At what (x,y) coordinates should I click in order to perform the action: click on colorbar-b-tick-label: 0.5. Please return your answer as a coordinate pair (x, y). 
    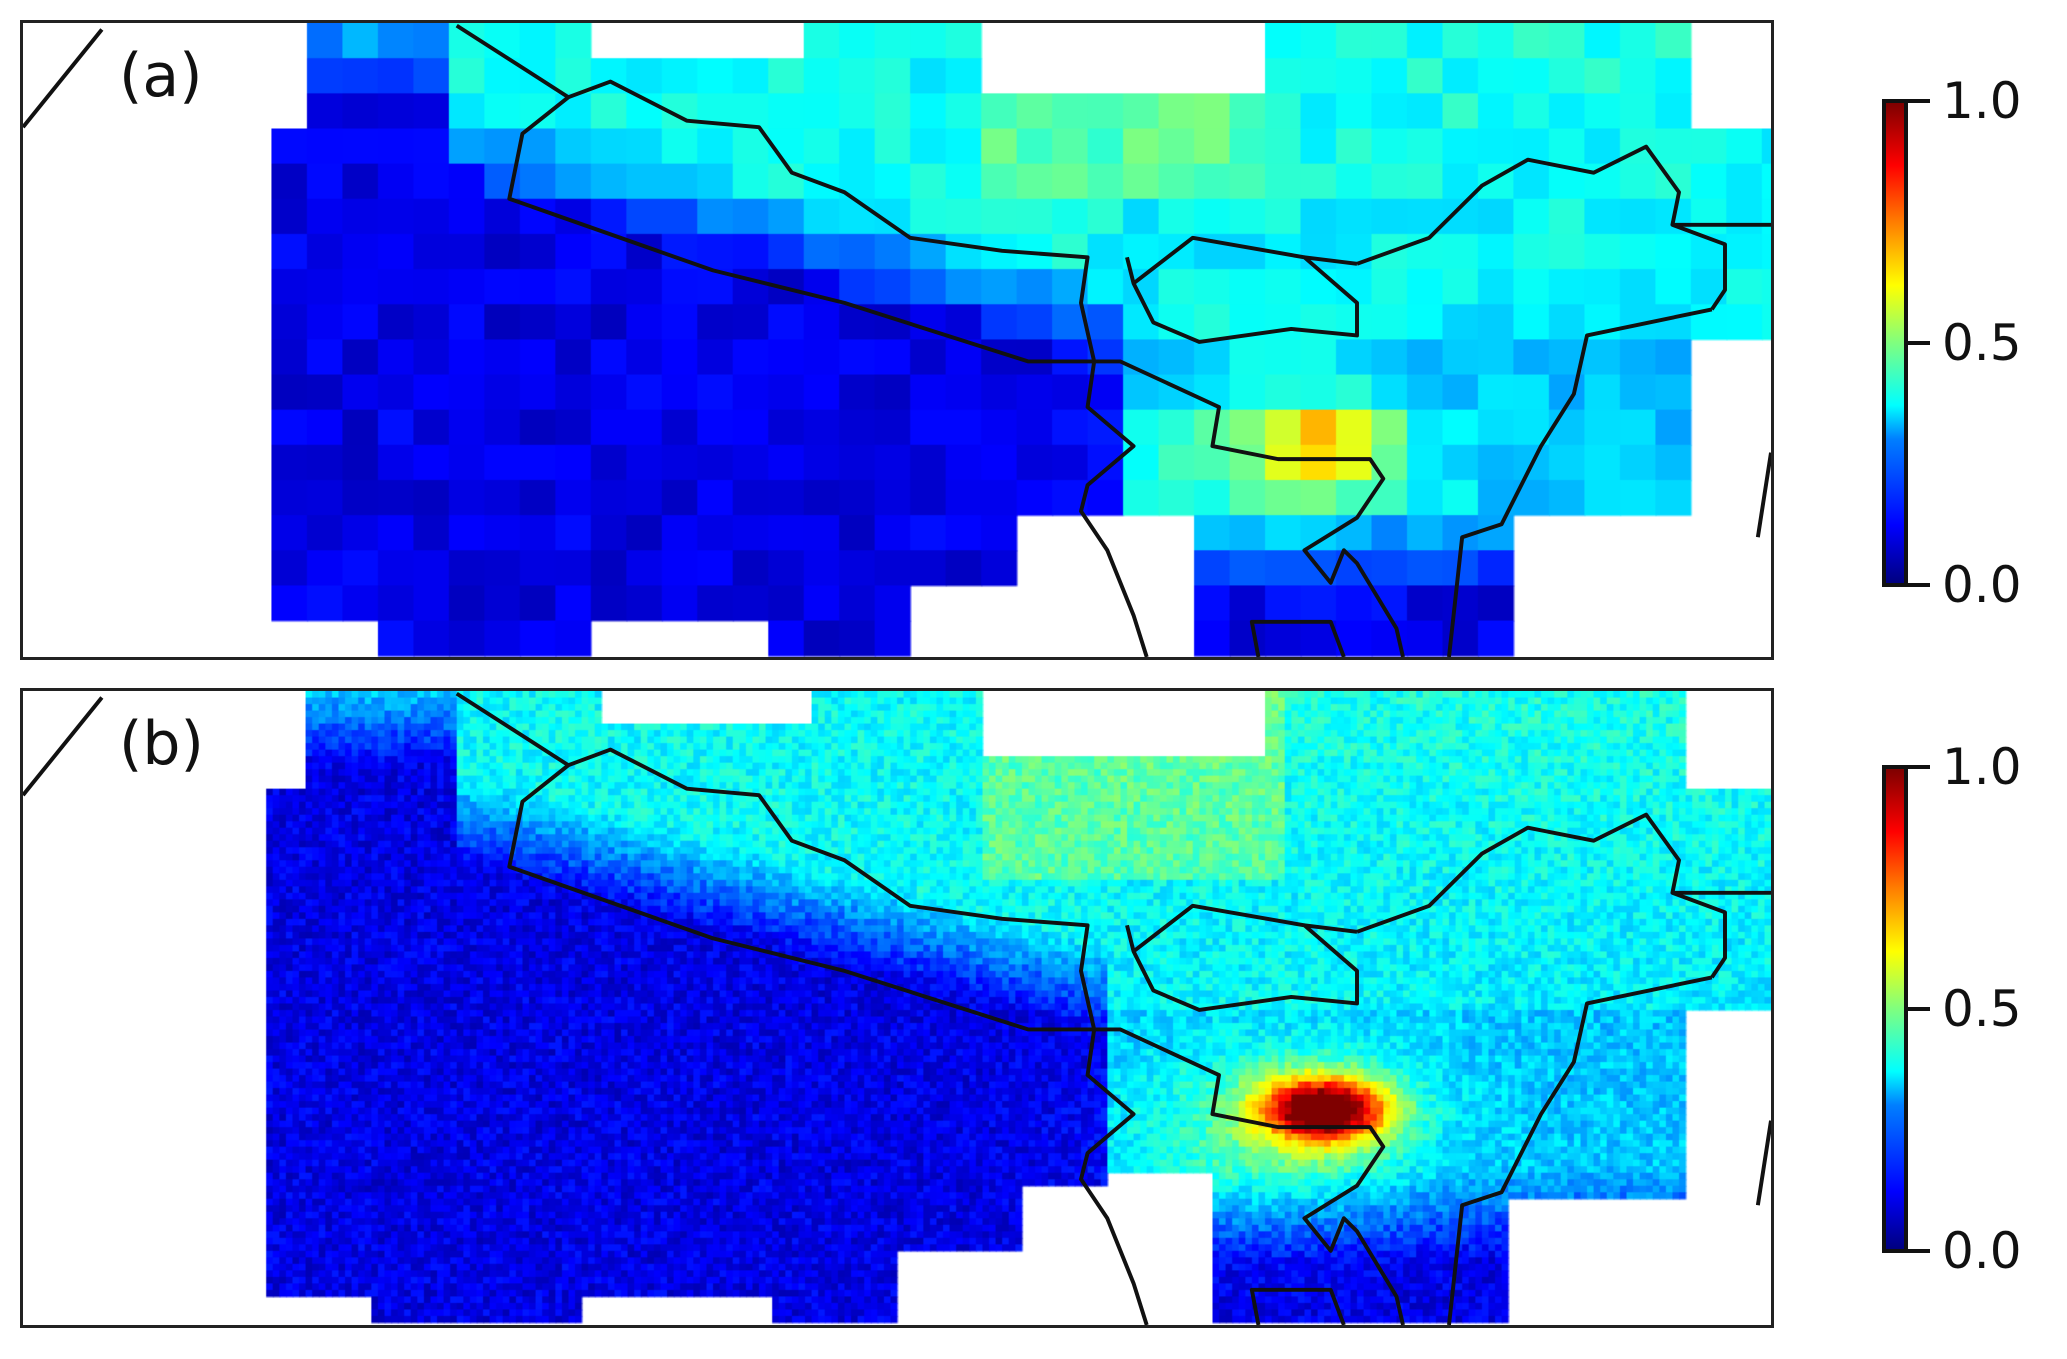
    Looking at the image, I should click on (1982, 1009).